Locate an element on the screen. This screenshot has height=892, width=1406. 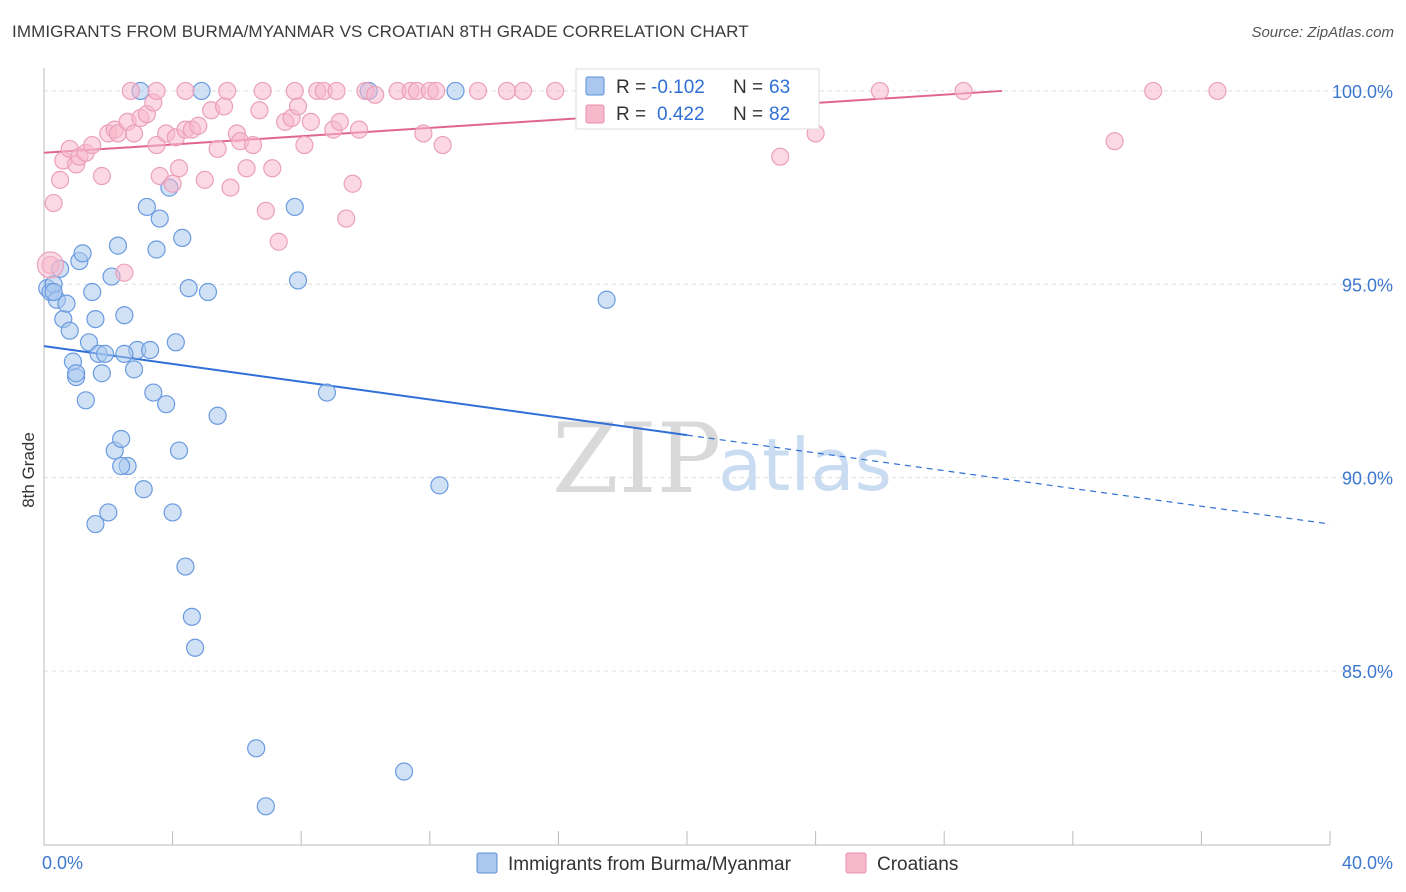
y-tick-label: 90.0% is located at coordinates (1367, 479).